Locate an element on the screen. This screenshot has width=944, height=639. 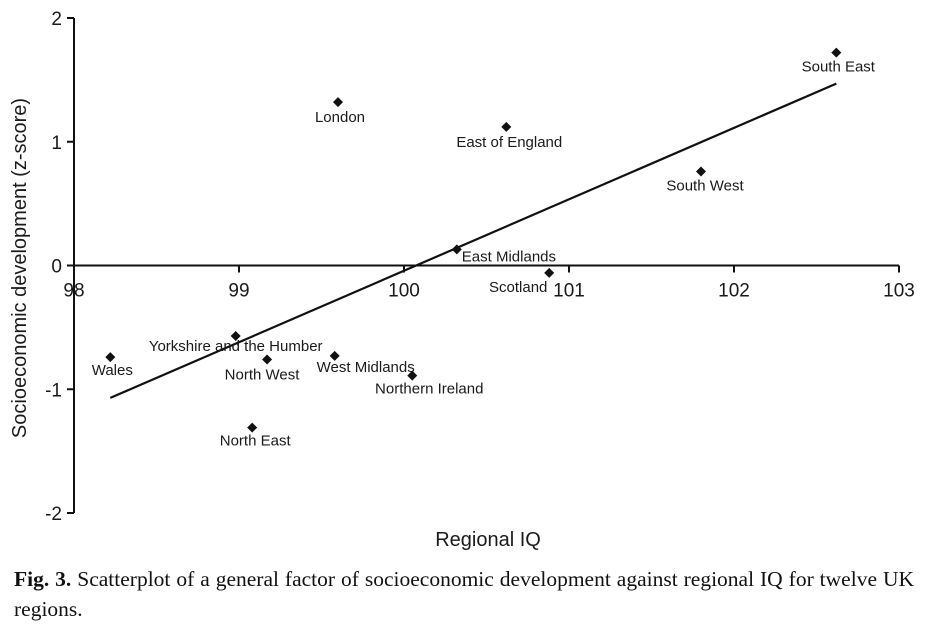
x-tick-label: 103 is located at coordinates (899, 291).